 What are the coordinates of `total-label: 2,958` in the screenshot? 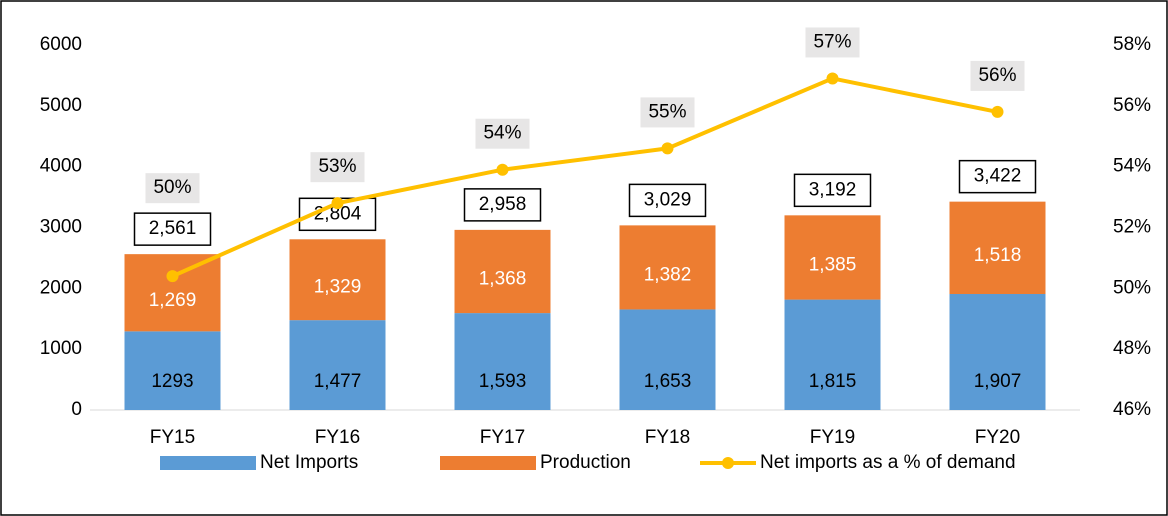 It's located at (503, 204).